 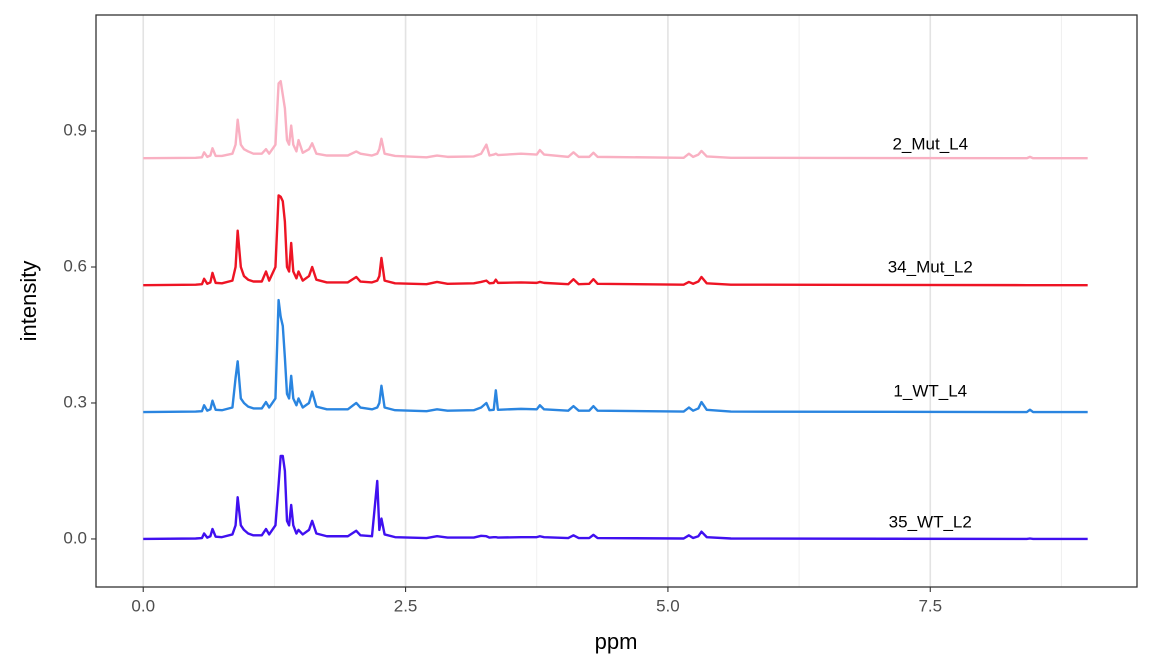 I want to click on x-tick-label: 5.0, so click(x=668, y=605).